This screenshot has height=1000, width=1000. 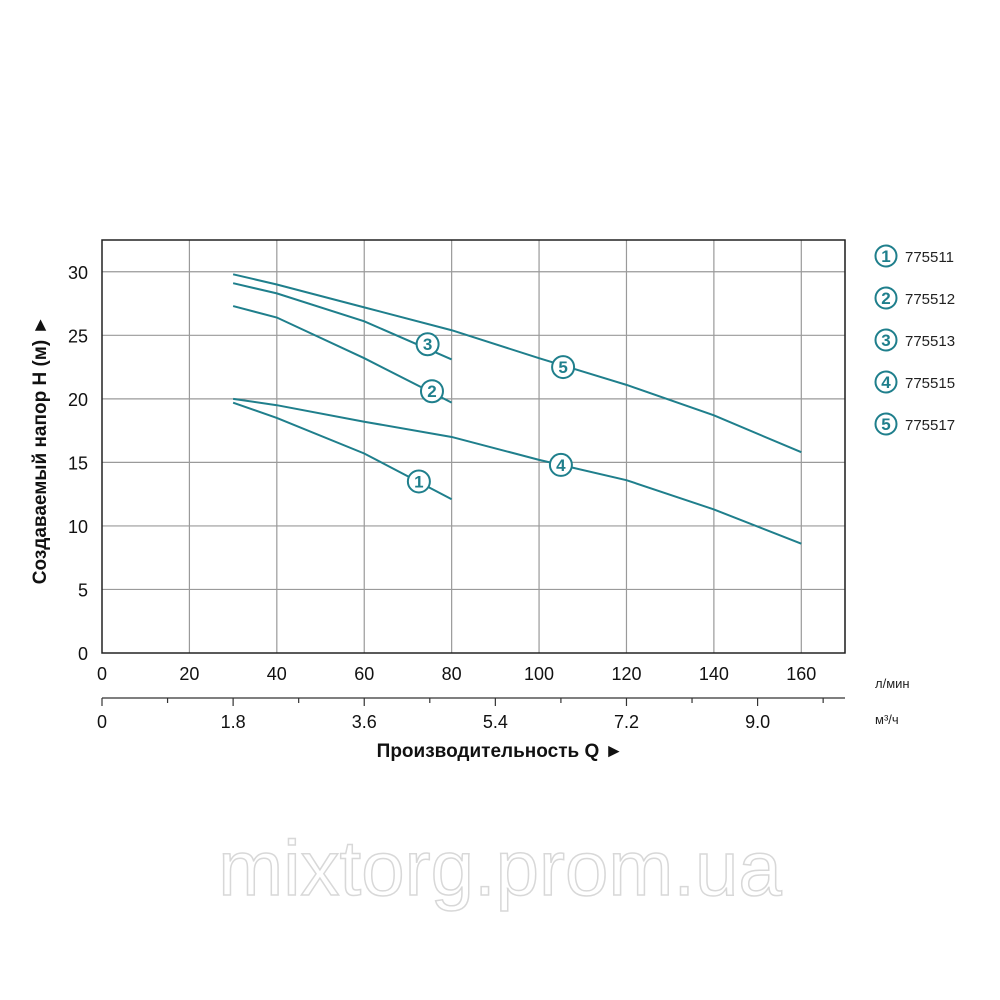 What do you see at coordinates (78, 336) in the screenshot?
I see `y-tick-label: 25` at bounding box center [78, 336].